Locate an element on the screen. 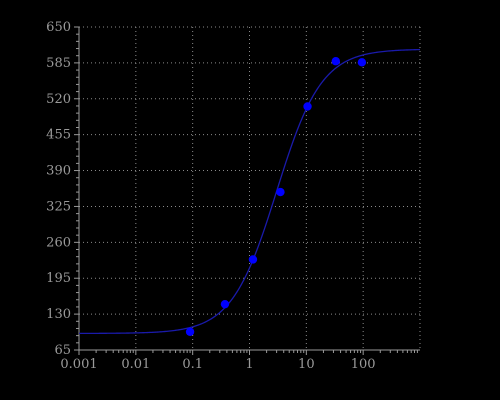 The width and height of the screenshot is (500, 400). x-tick-label: 0.1 is located at coordinates (192, 364).